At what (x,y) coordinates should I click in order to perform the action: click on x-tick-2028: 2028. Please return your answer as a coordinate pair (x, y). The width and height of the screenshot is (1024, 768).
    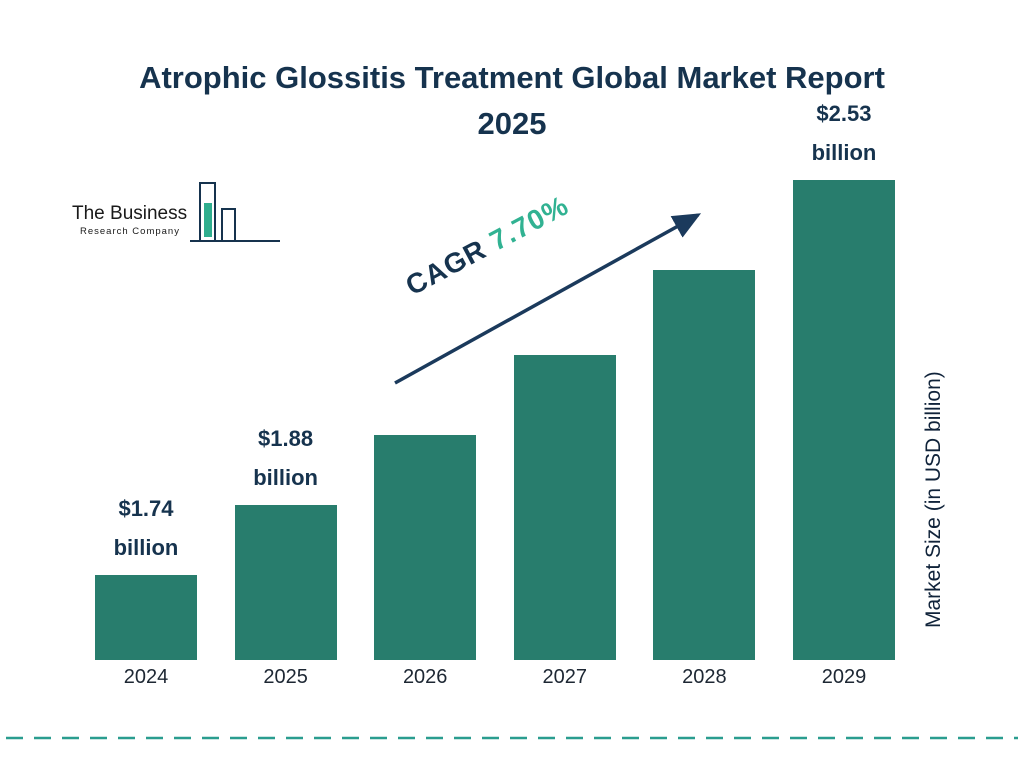
    Looking at the image, I should click on (704, 677).